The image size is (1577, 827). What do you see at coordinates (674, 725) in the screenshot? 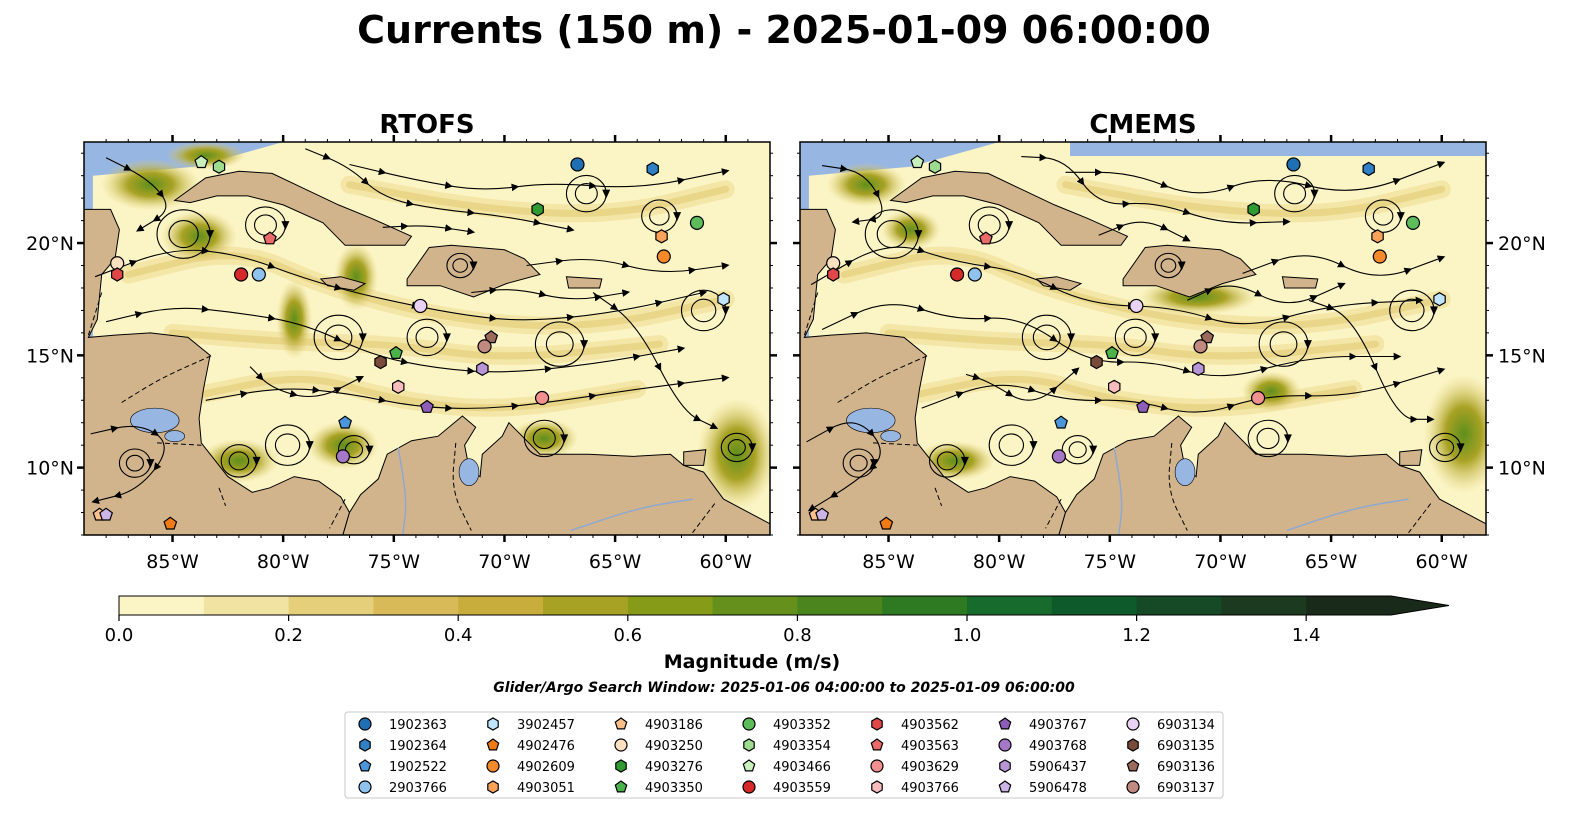
I see `legend-label: 4903186` at bounding box center [674, 725].